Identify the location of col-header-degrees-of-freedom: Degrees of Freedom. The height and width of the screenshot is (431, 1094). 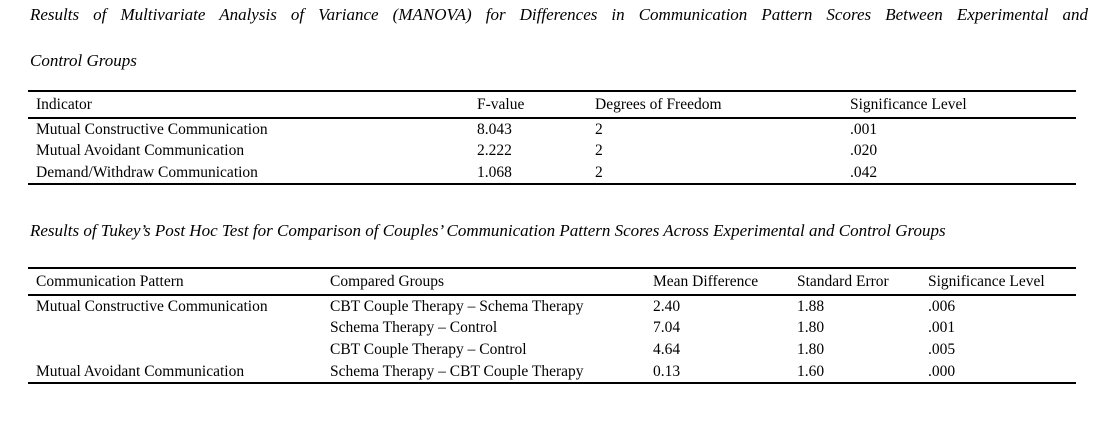
(658, 104).